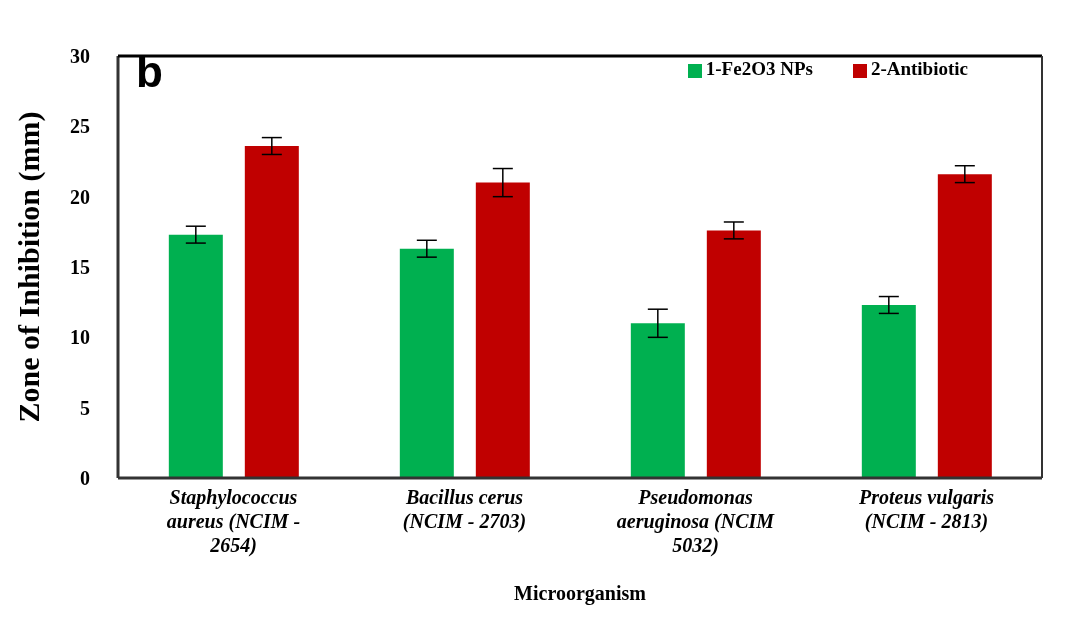 The image size is (1084, 628). What do you see at coordinates (80, 56) in the screenshot?
I see `y-tick-label: 30` at bounding box center [80, 56].